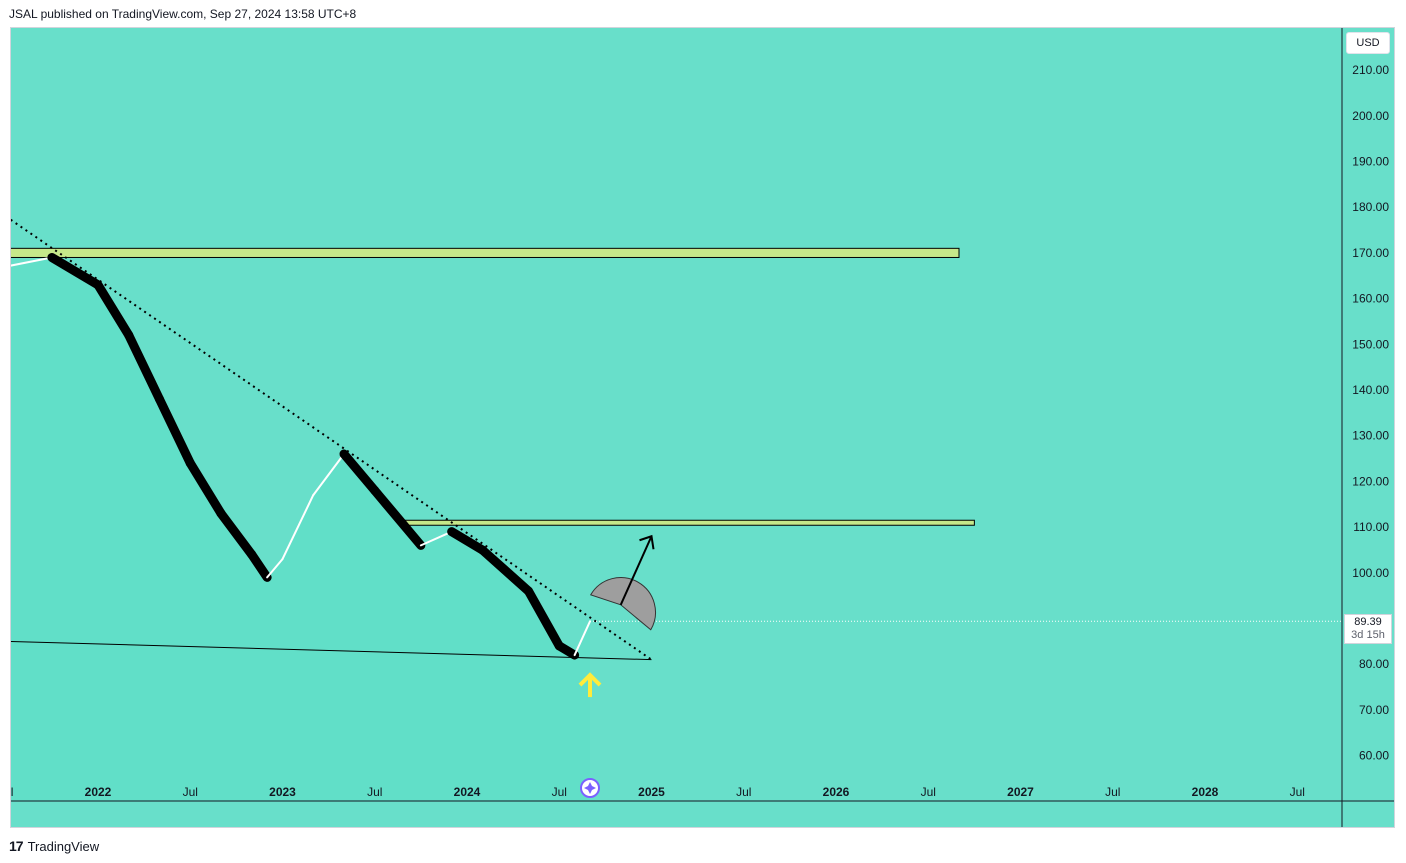  Describe the element at coordinates (1368, 622) in the screenshot. I see `last-price-value: 89.39` at that location.